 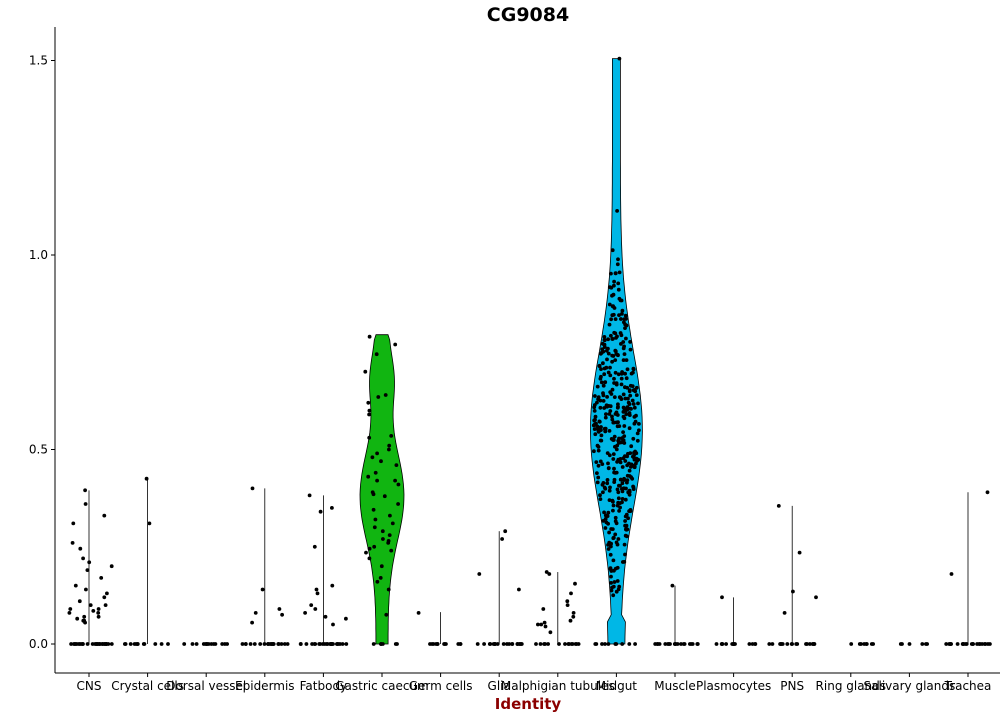 I want to click on x-tick-label: Ring glands, so click(x=851, y=686).